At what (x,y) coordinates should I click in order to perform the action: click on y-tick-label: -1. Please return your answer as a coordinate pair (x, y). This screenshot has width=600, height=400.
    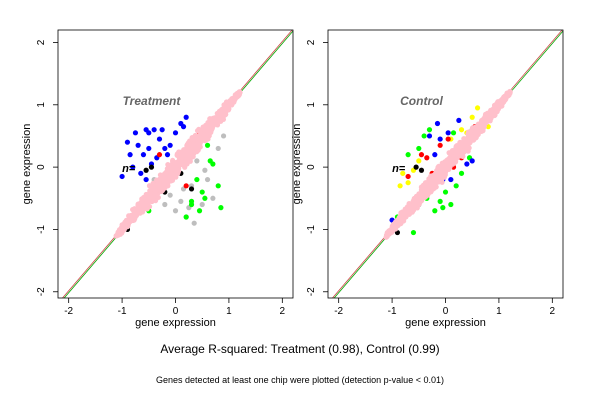
    Looking at the image, I should click on (41, 229).